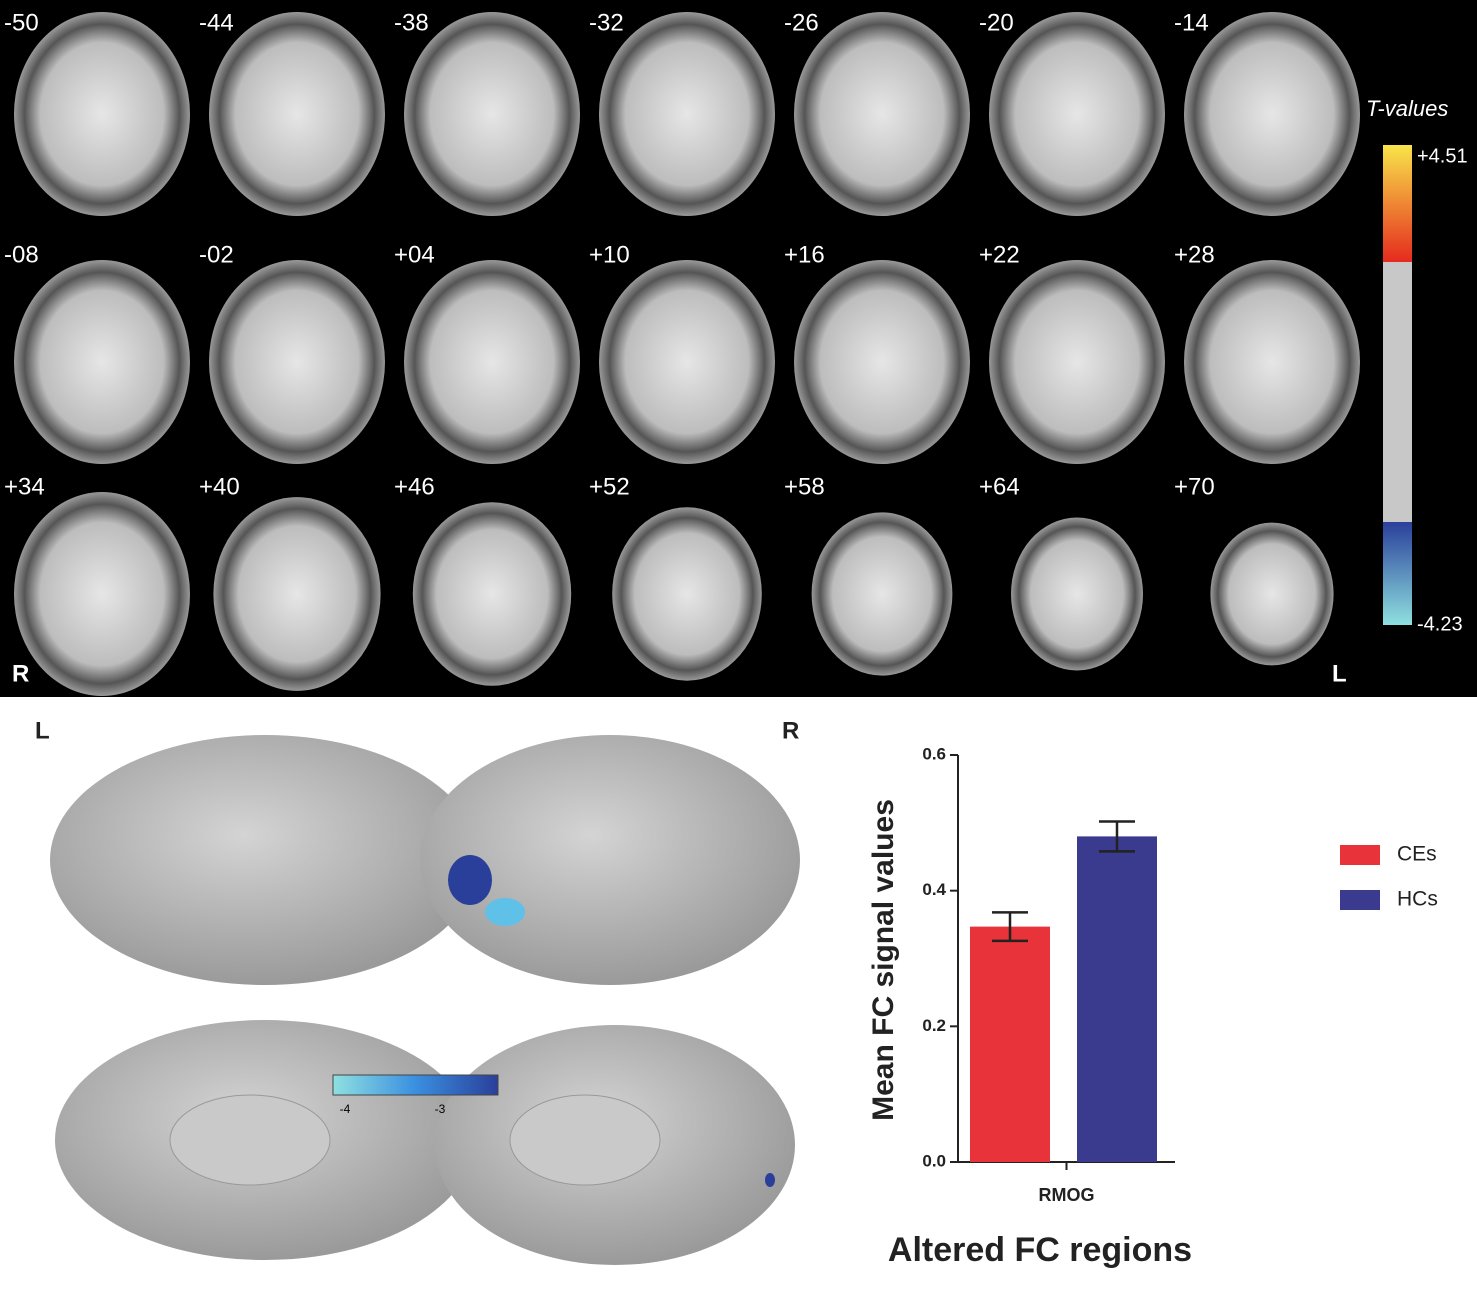  What do you see at coordinates (216, 254) in the screenshot?
I see `slice-label: -02` at bounding box center [216, 254].